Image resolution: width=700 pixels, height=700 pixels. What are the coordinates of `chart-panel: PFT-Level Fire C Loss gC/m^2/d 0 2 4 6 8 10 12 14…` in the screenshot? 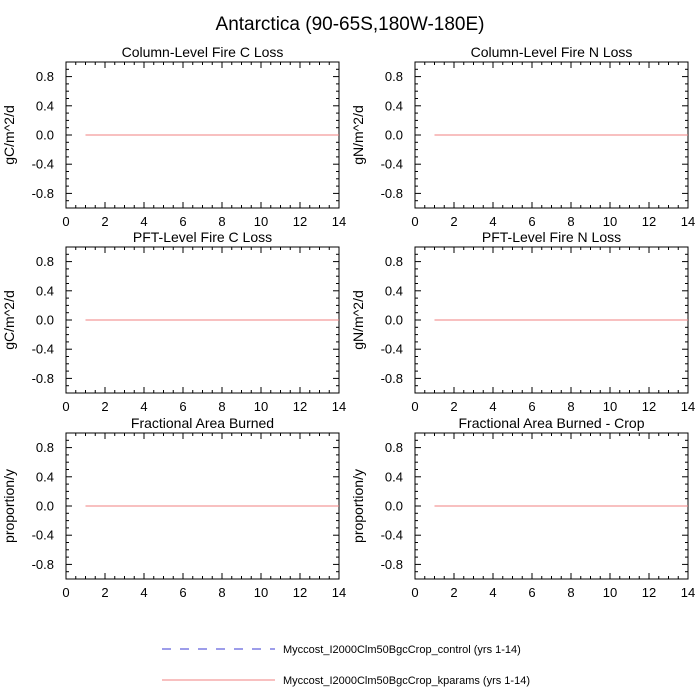 It's located at (173, 321).